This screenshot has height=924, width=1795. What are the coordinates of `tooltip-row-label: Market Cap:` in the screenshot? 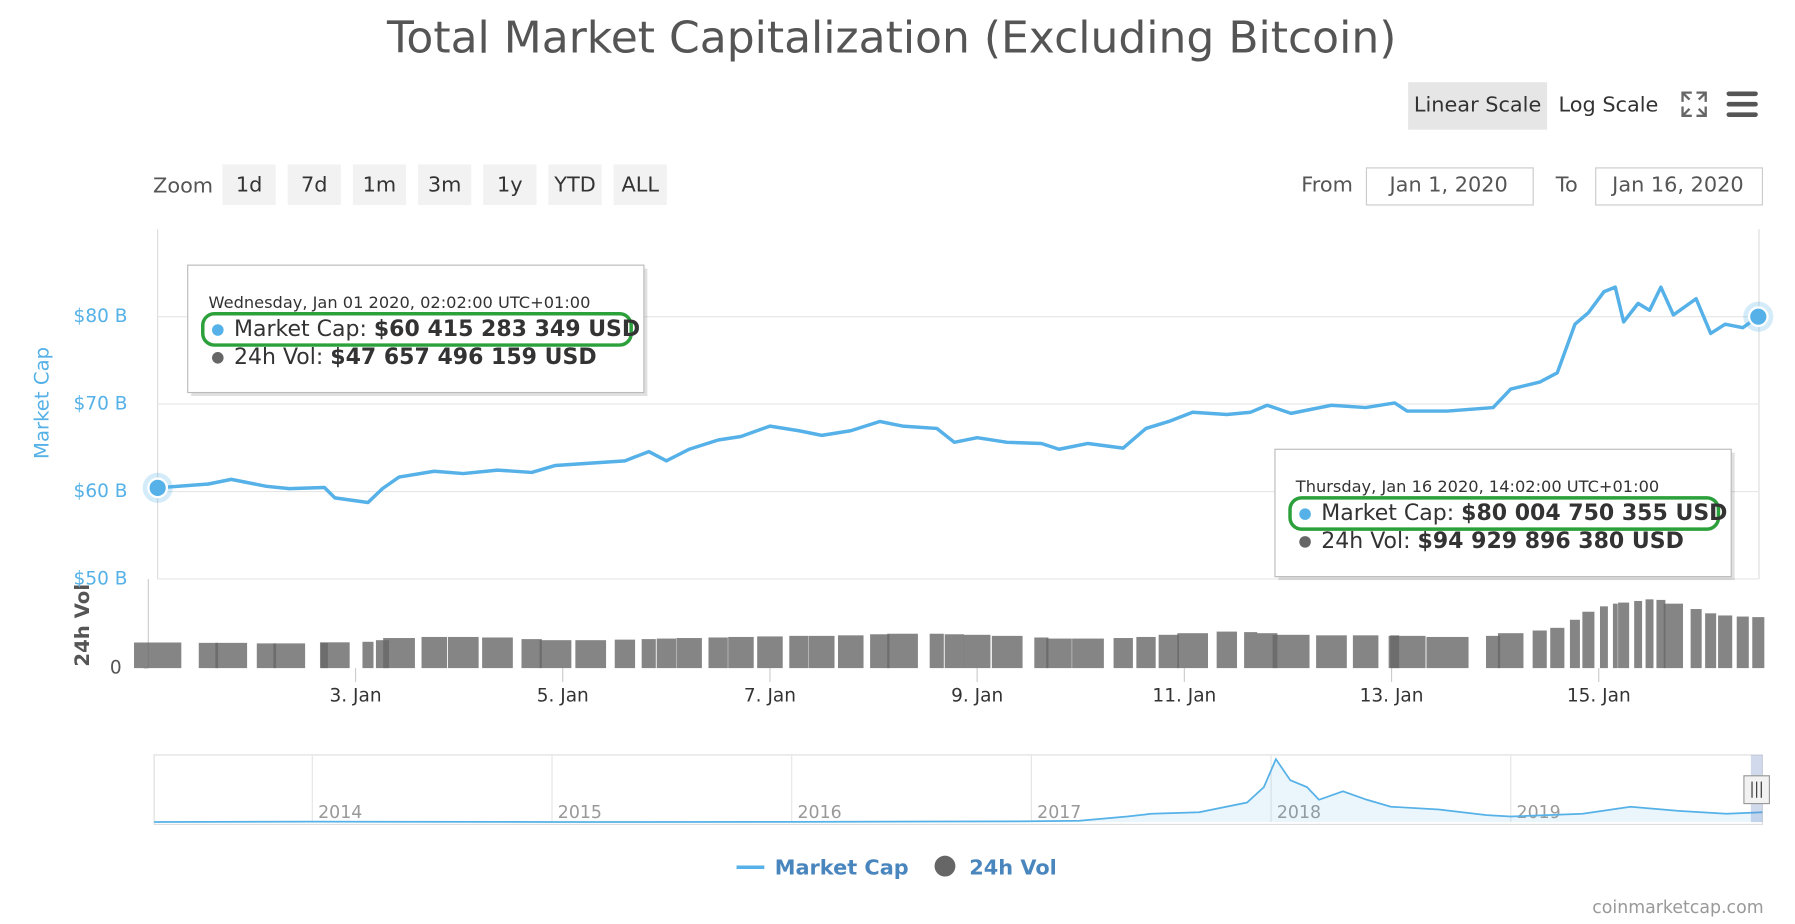 It's located at (1387, 513).